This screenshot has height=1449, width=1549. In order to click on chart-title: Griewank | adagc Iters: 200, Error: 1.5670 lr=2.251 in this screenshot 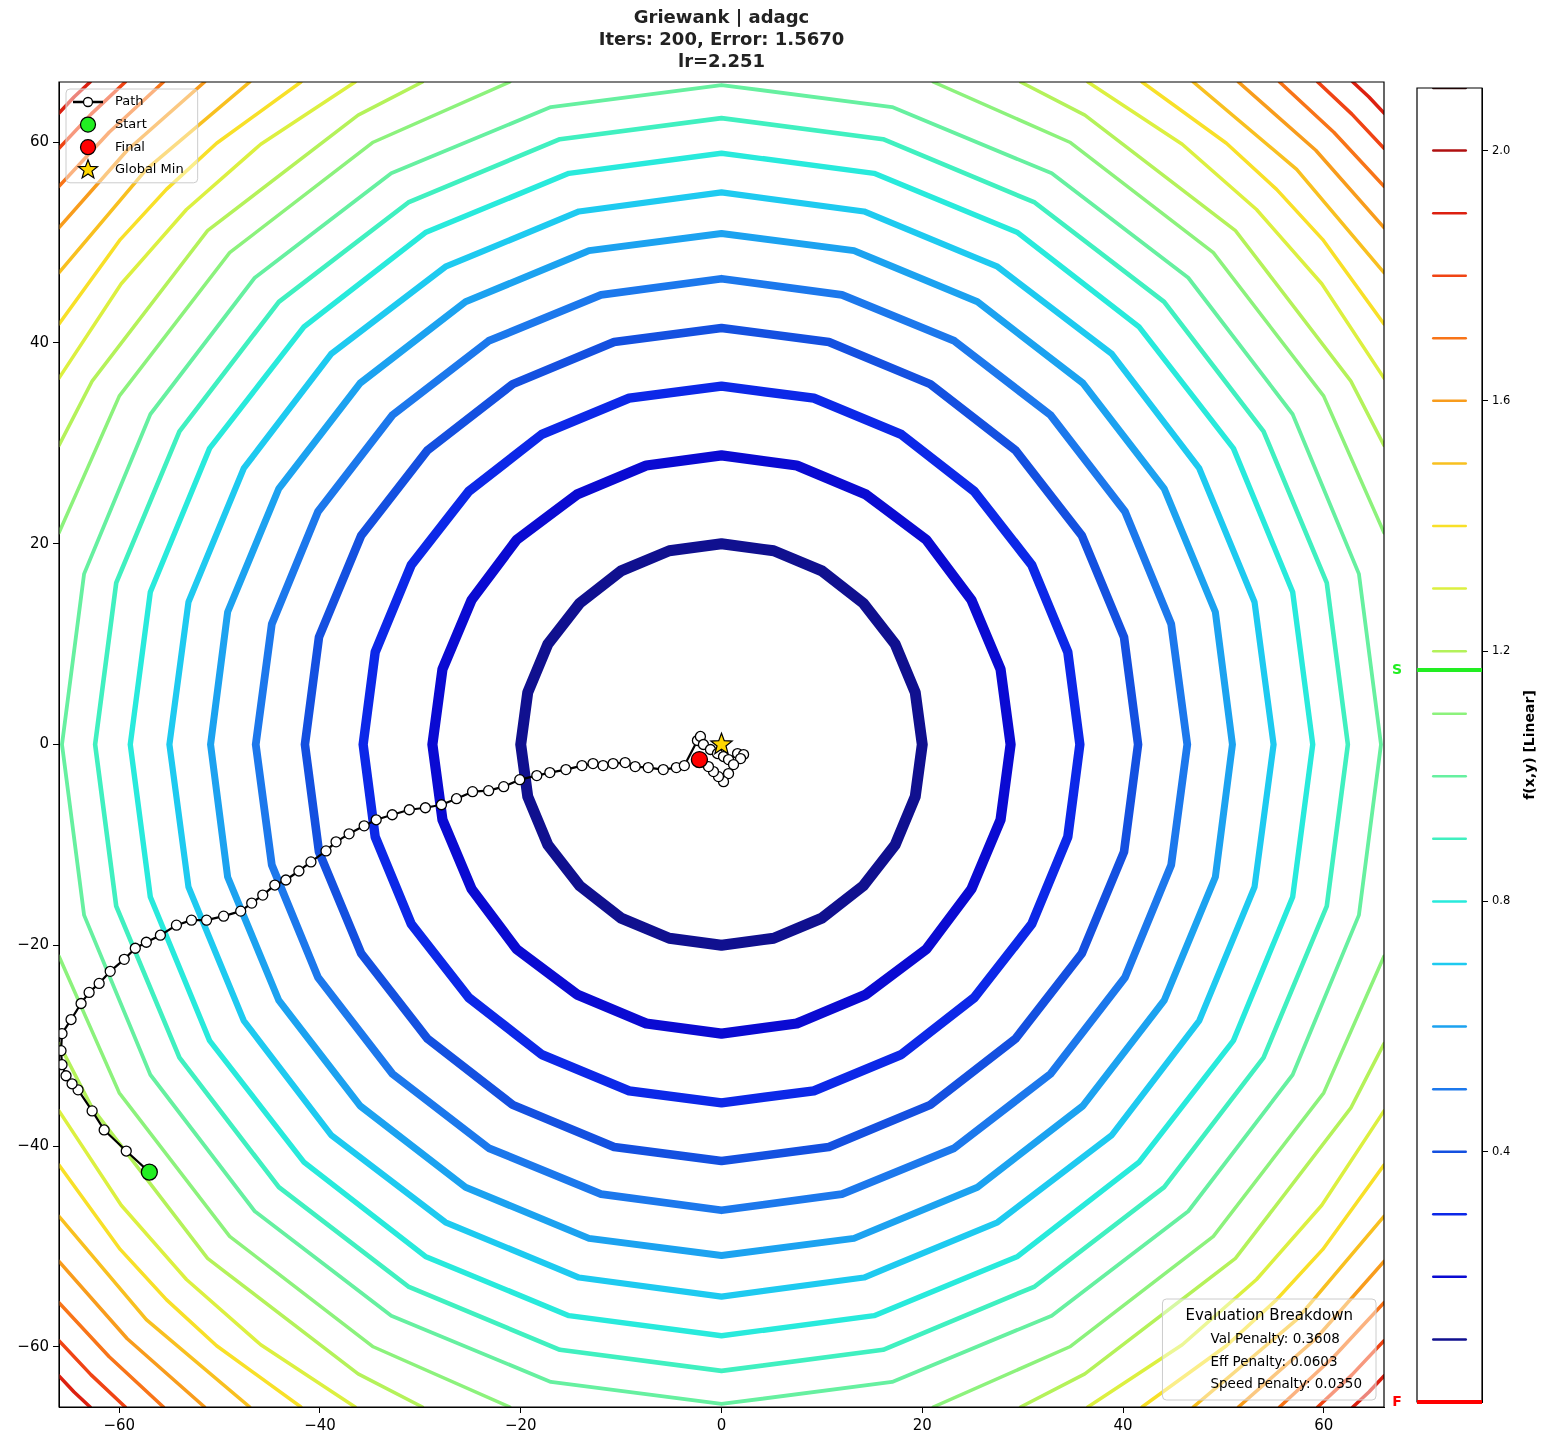, I will do `click(721, 38)`.